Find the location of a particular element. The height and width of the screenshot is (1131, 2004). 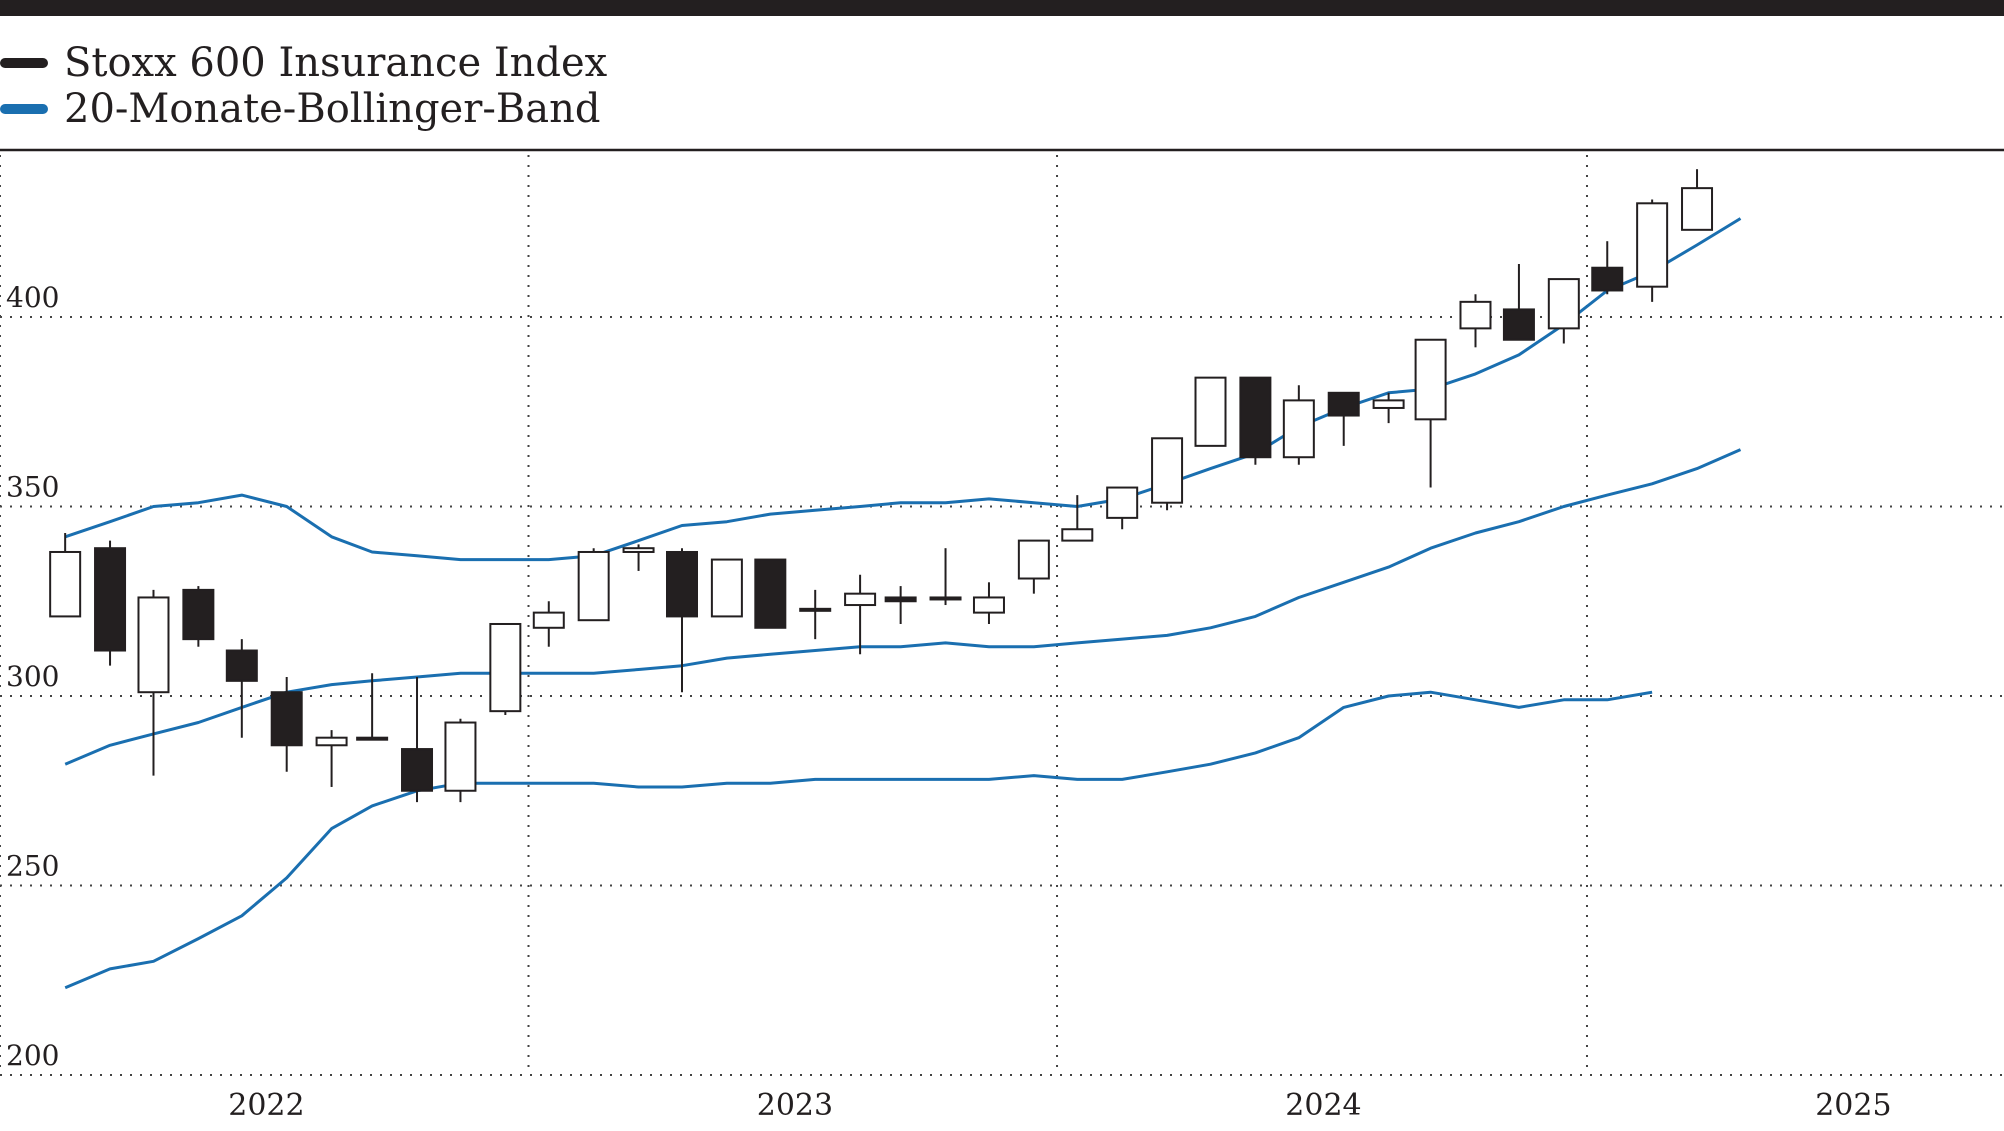

y-tick-label-250: 250 is located at coordinates (32, 866).